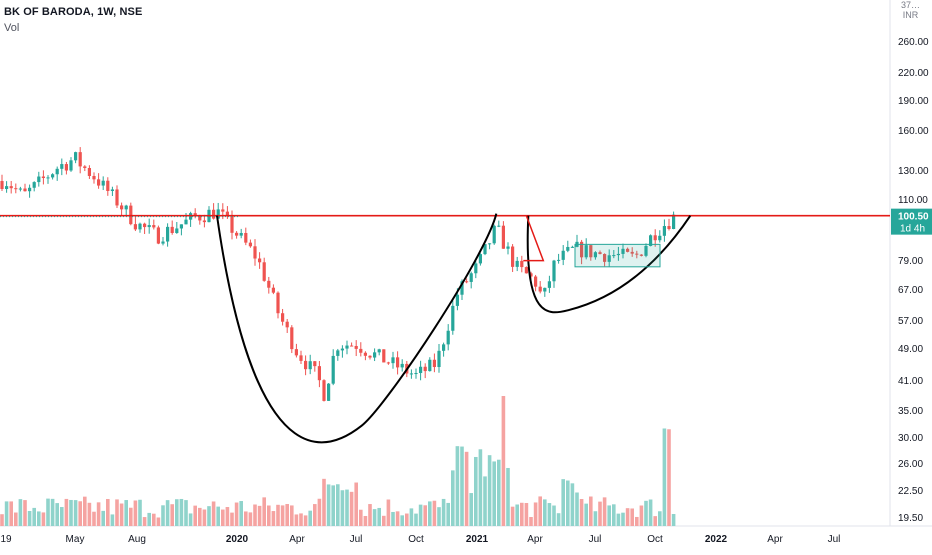  What do you see at coordinates (73, 12) in the screenshot?
I see `symbol-title: BK OF BARODA, 1W, NSE` at bounding box center [73, 12].